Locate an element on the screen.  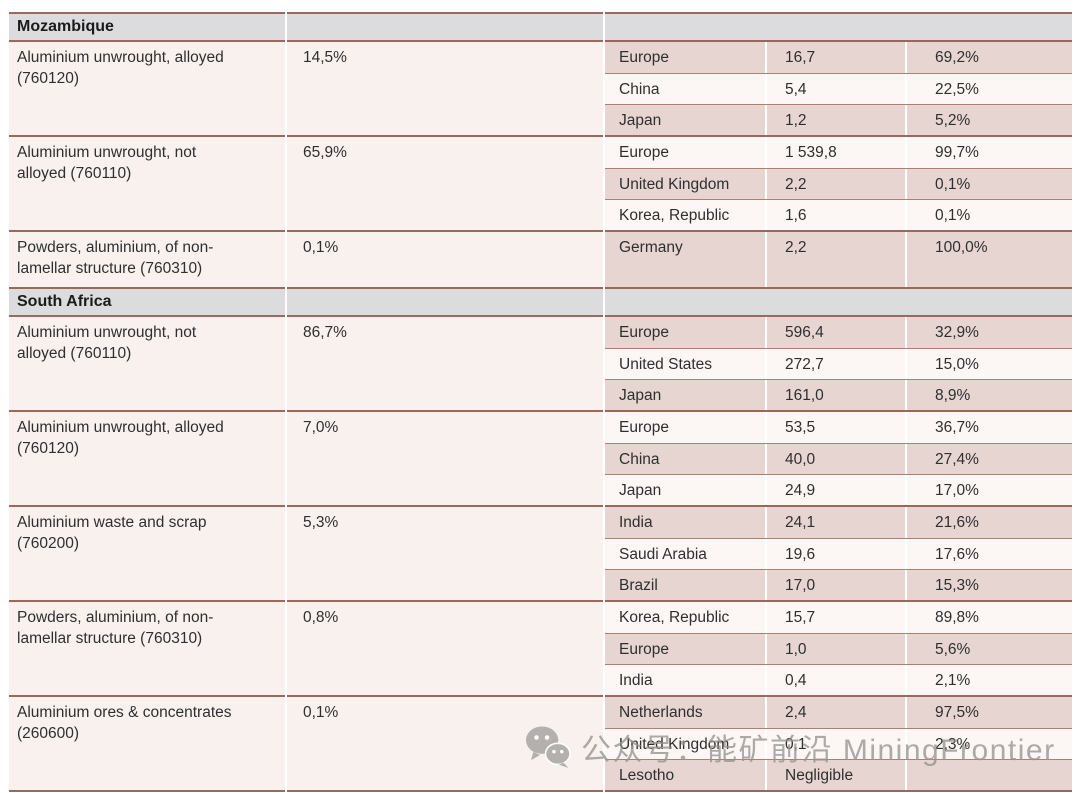
destination-value-cell: 5,4 is located at coordinates (836, 89).